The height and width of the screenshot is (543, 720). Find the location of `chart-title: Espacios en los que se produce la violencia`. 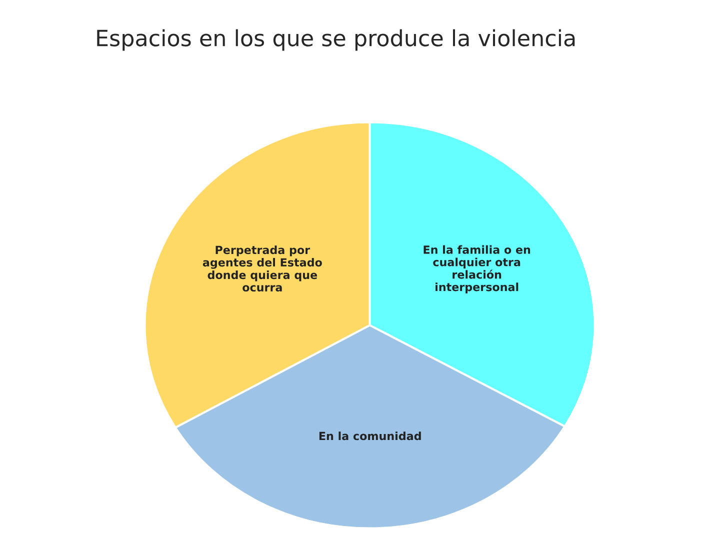

chart-title: Espacios en los que se produce la violencia is located at coordinates (336, 40).